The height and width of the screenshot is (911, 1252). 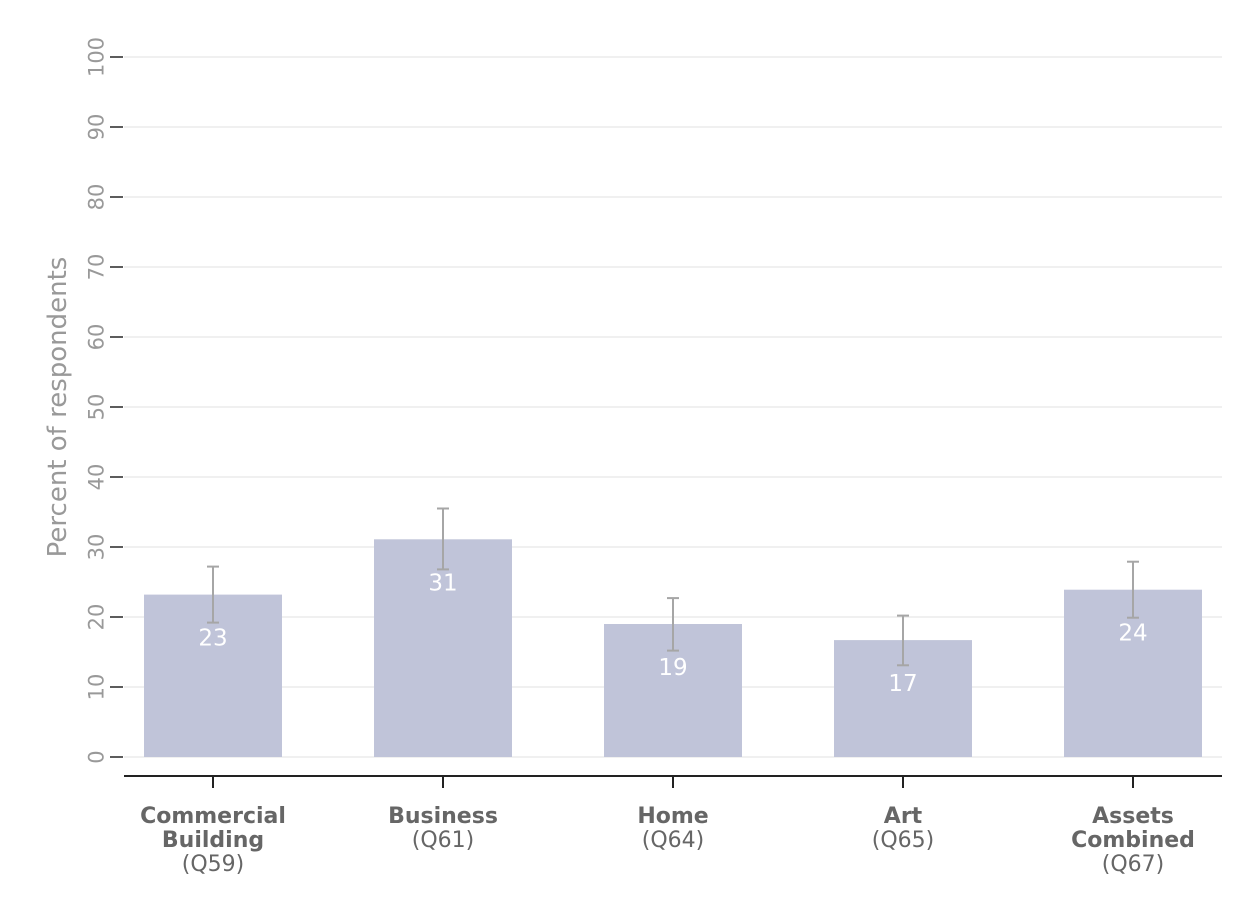 I want to click on y-tick-label: 70, so click(x=97, y=267).